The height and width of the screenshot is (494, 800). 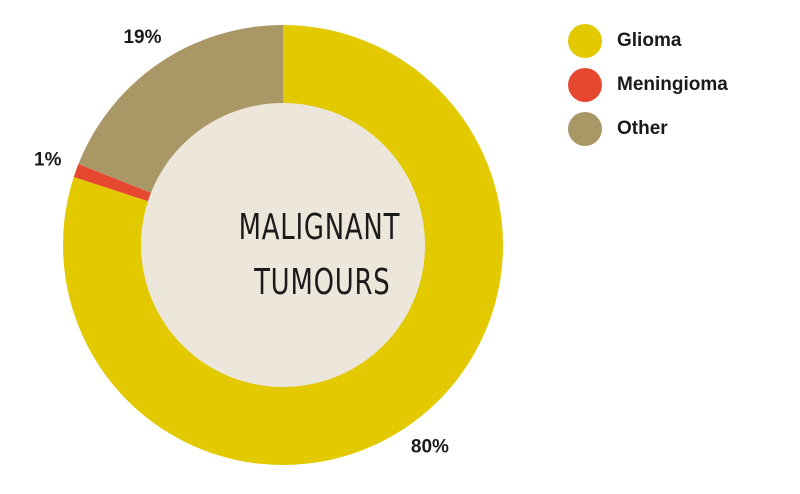 What do you see at coordinates (430, 446) in the screenshot?
I see `value-label: 80%` at bounding box center [430, 446].